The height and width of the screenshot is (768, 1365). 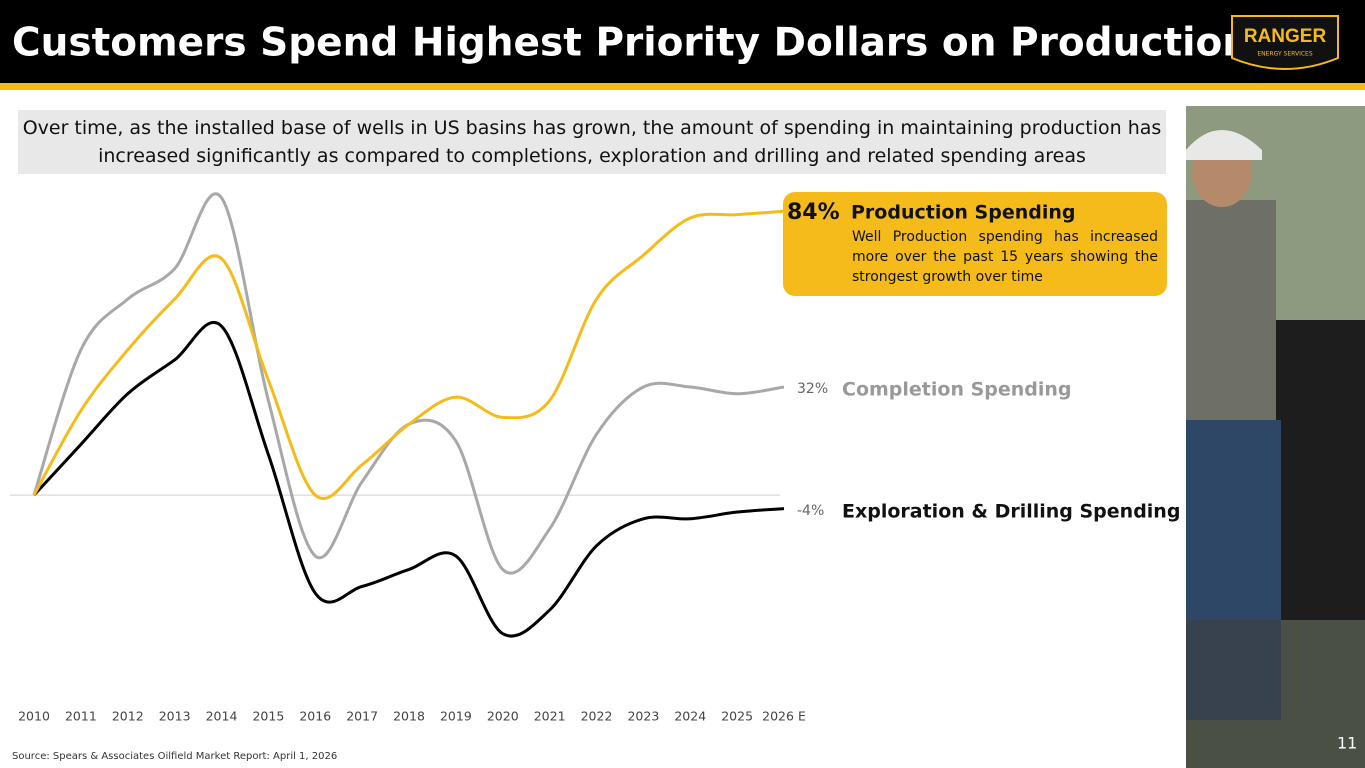 What do you see at coordinates (963, 213) in the screenshot?
I see `legend-label: Production Spending` at bounding box center [963, 213].